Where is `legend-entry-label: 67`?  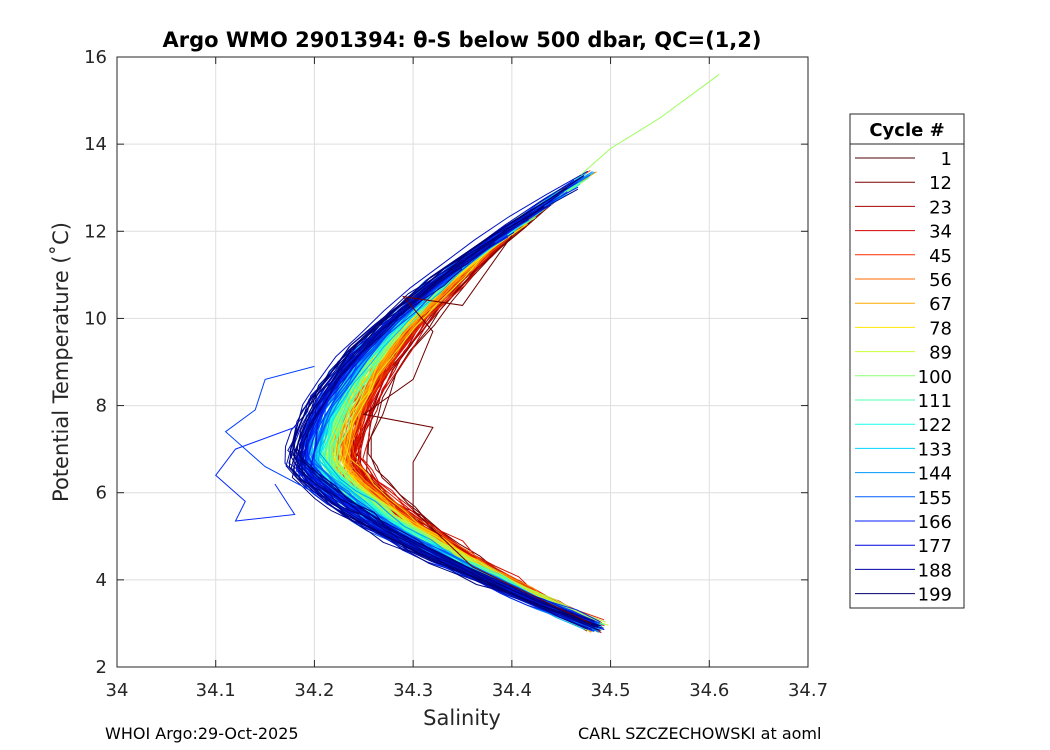 legend-entry-label: 67 is located at coordinates (940, 304).